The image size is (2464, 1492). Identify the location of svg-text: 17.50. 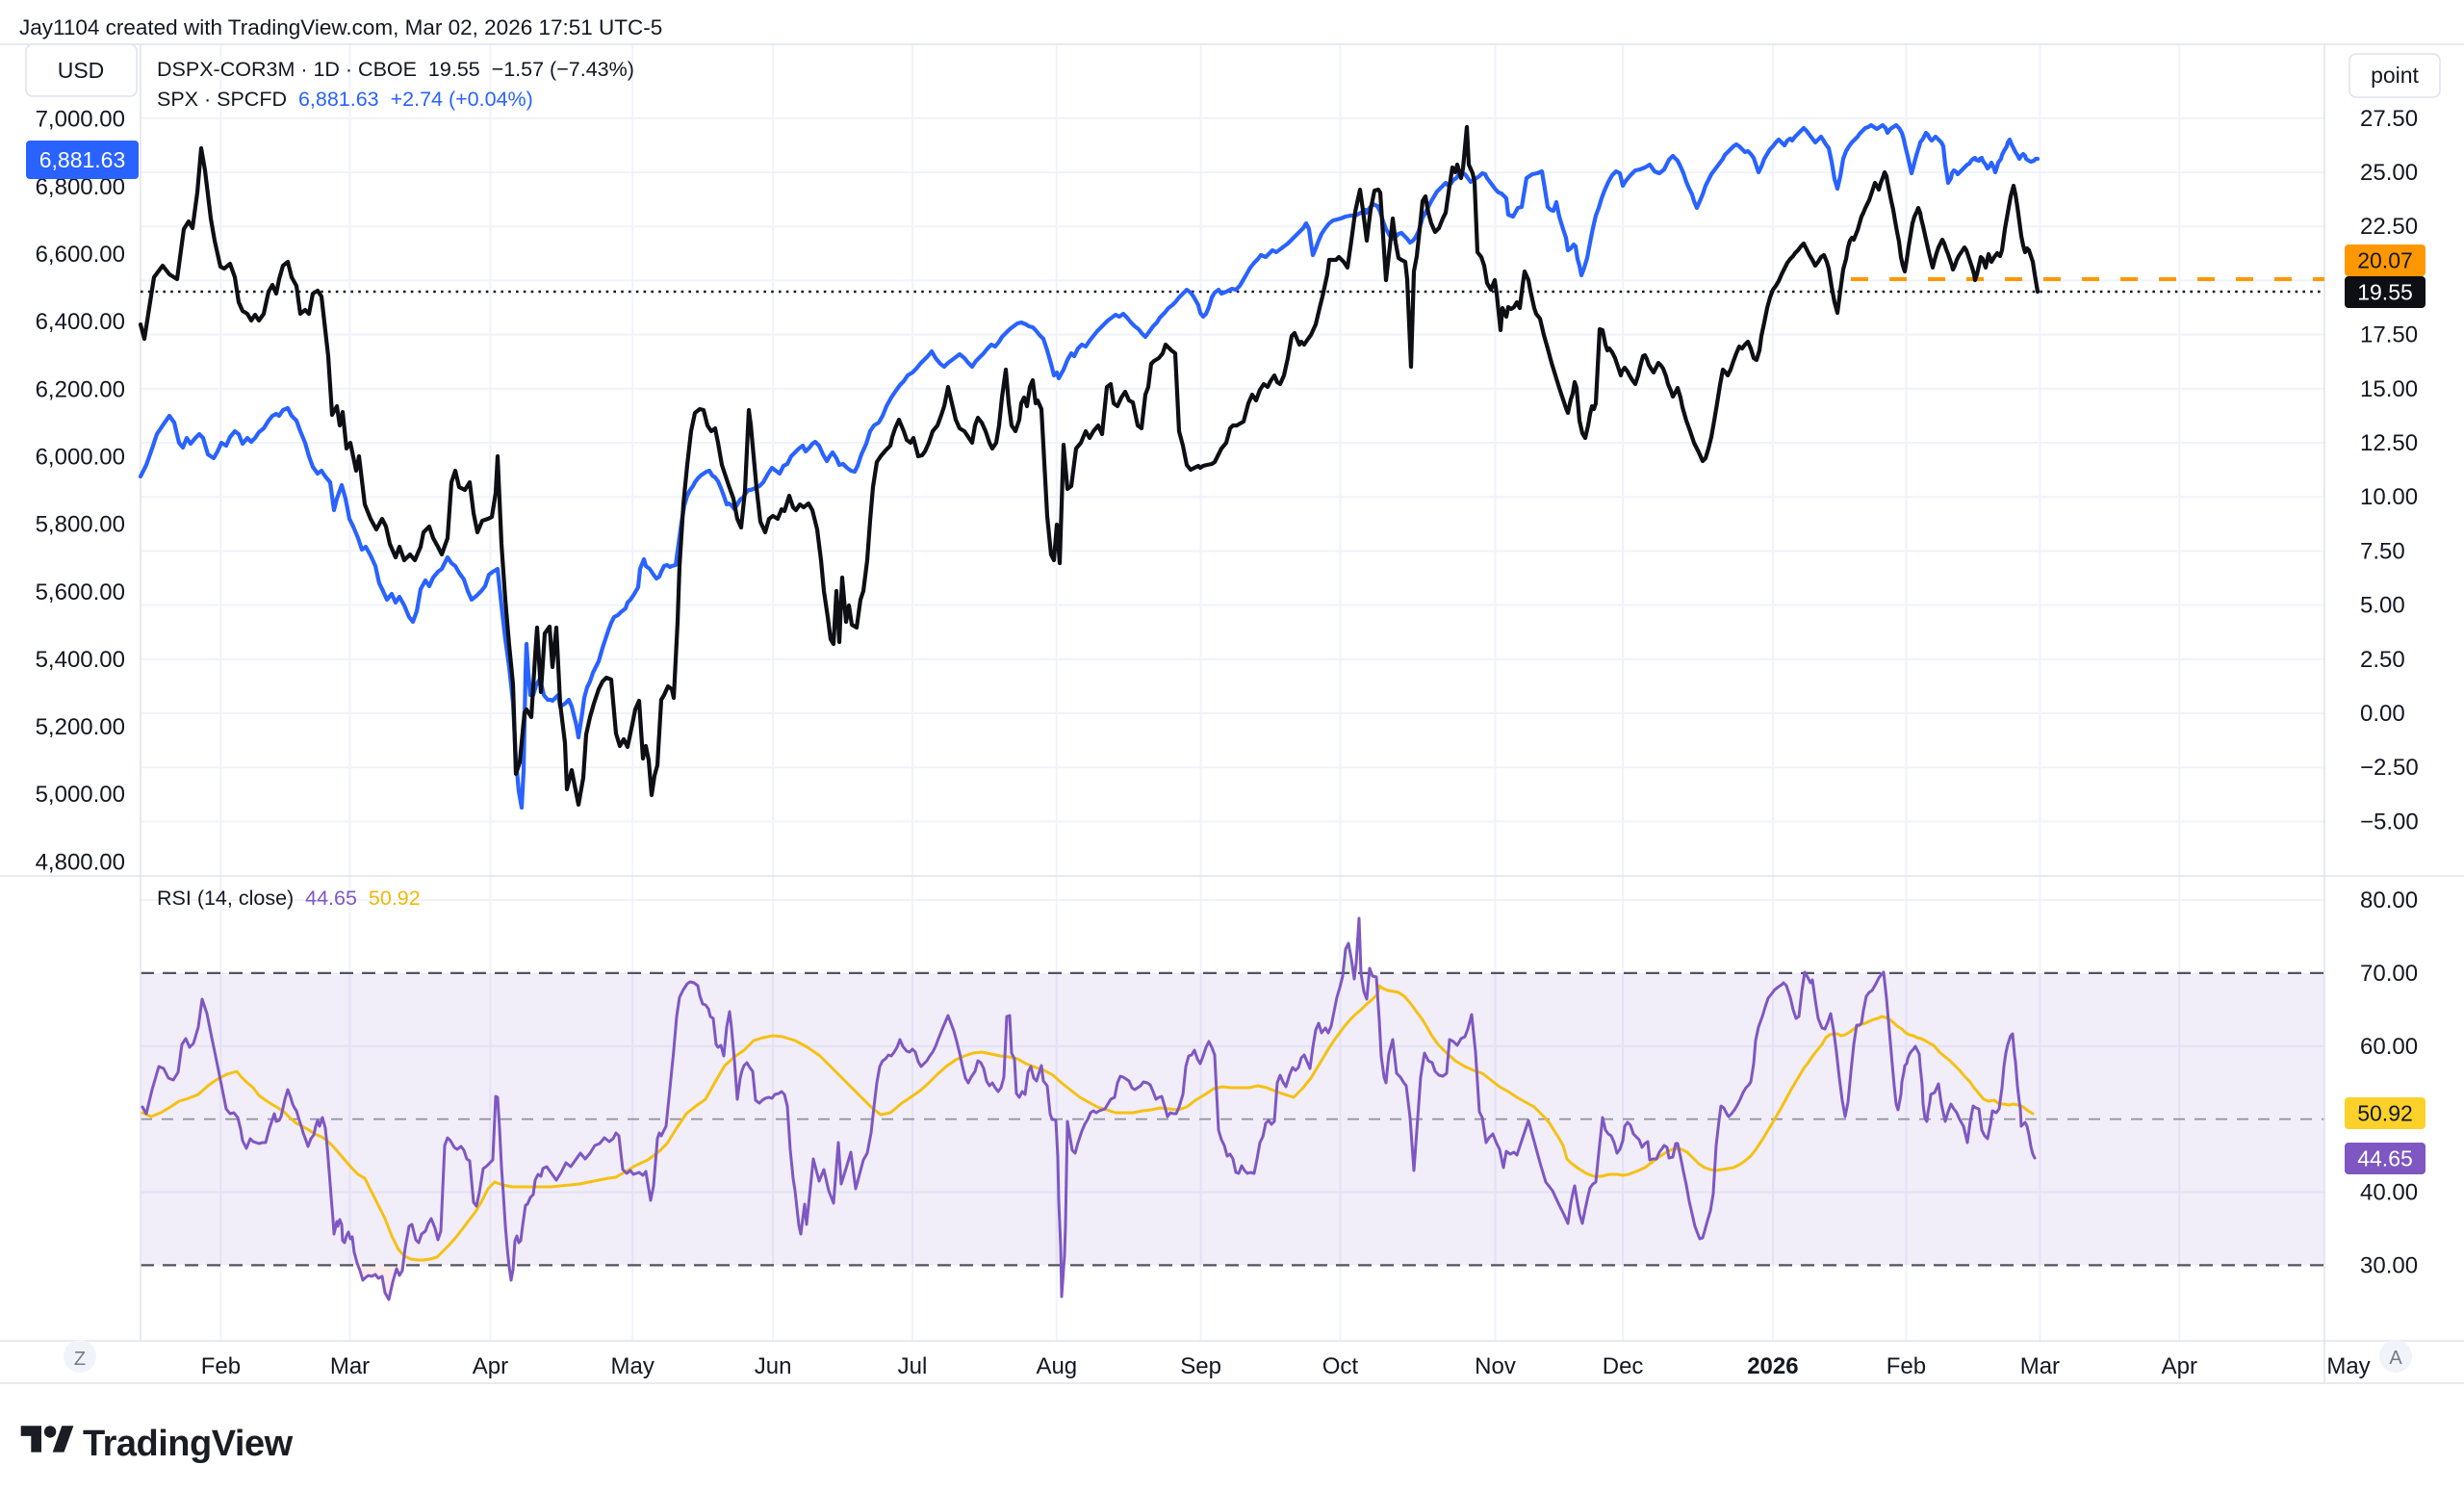
(2389, 335).